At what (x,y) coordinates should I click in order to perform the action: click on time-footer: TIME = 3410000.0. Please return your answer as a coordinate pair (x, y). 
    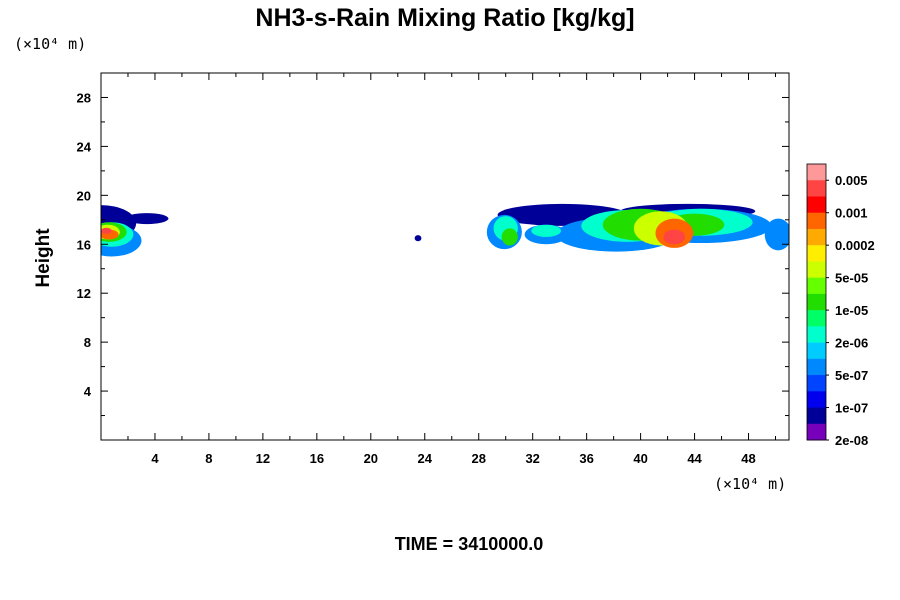
    Looking at the image, I should click on (469, 544).